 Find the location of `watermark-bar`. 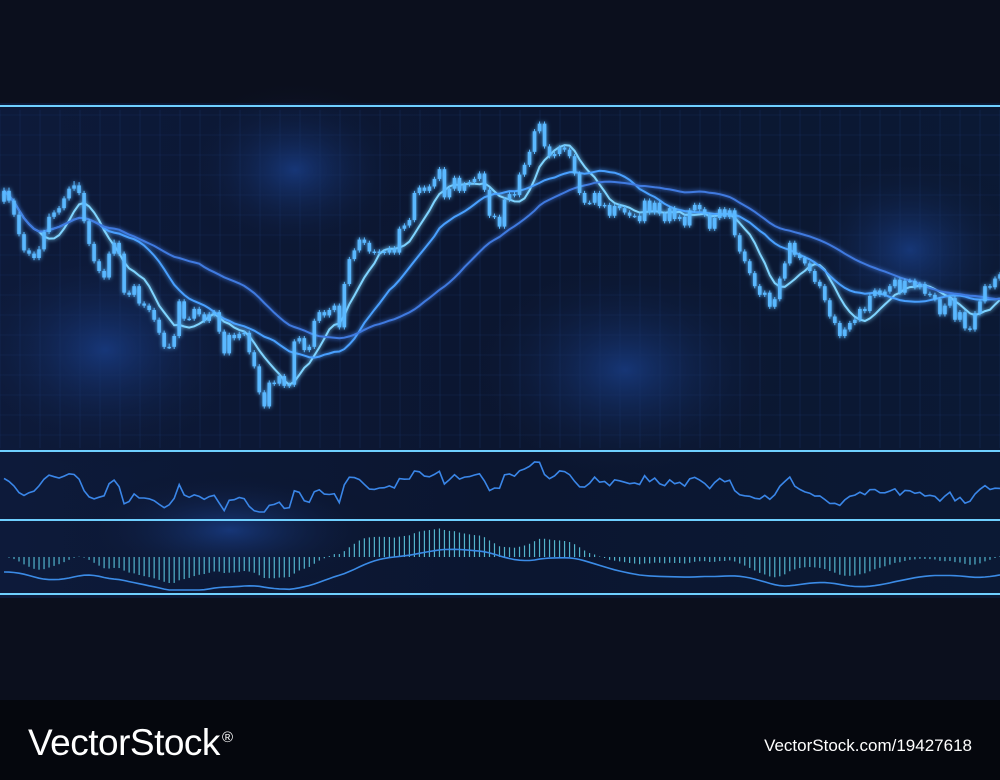

watermark-bar is located at coordinates (500, 740).